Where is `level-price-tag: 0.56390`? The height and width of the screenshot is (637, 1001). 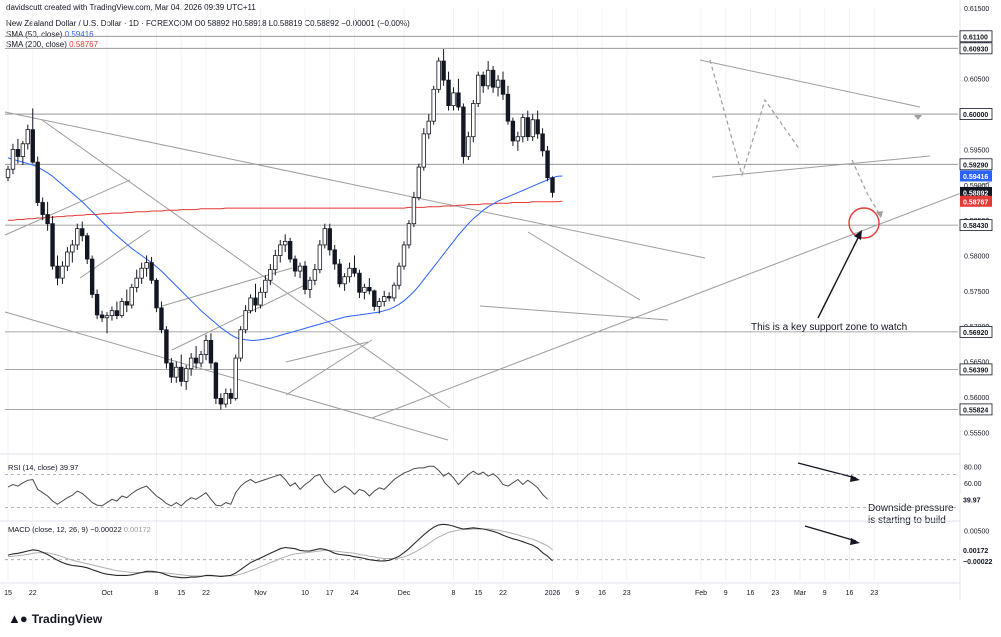
level-price-tag: 0.56390 is located at coordinates (976, 369).